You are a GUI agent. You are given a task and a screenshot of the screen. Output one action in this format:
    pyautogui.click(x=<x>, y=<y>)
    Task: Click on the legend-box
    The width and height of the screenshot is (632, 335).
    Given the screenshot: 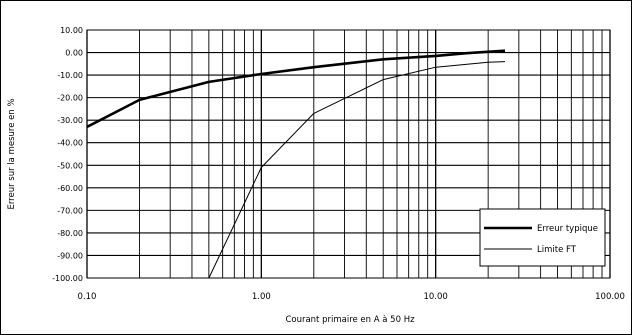 What is the action you would take?
    pyautogui.click(x=542, y=237)
    